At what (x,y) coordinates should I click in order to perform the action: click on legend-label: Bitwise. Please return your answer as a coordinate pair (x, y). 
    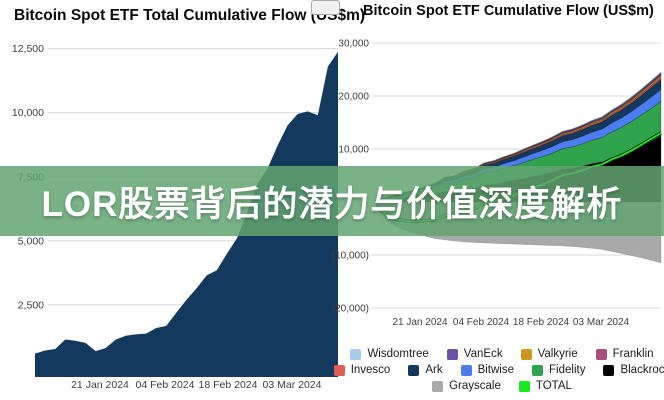
    Looking at the image, I should click on (496, 370).